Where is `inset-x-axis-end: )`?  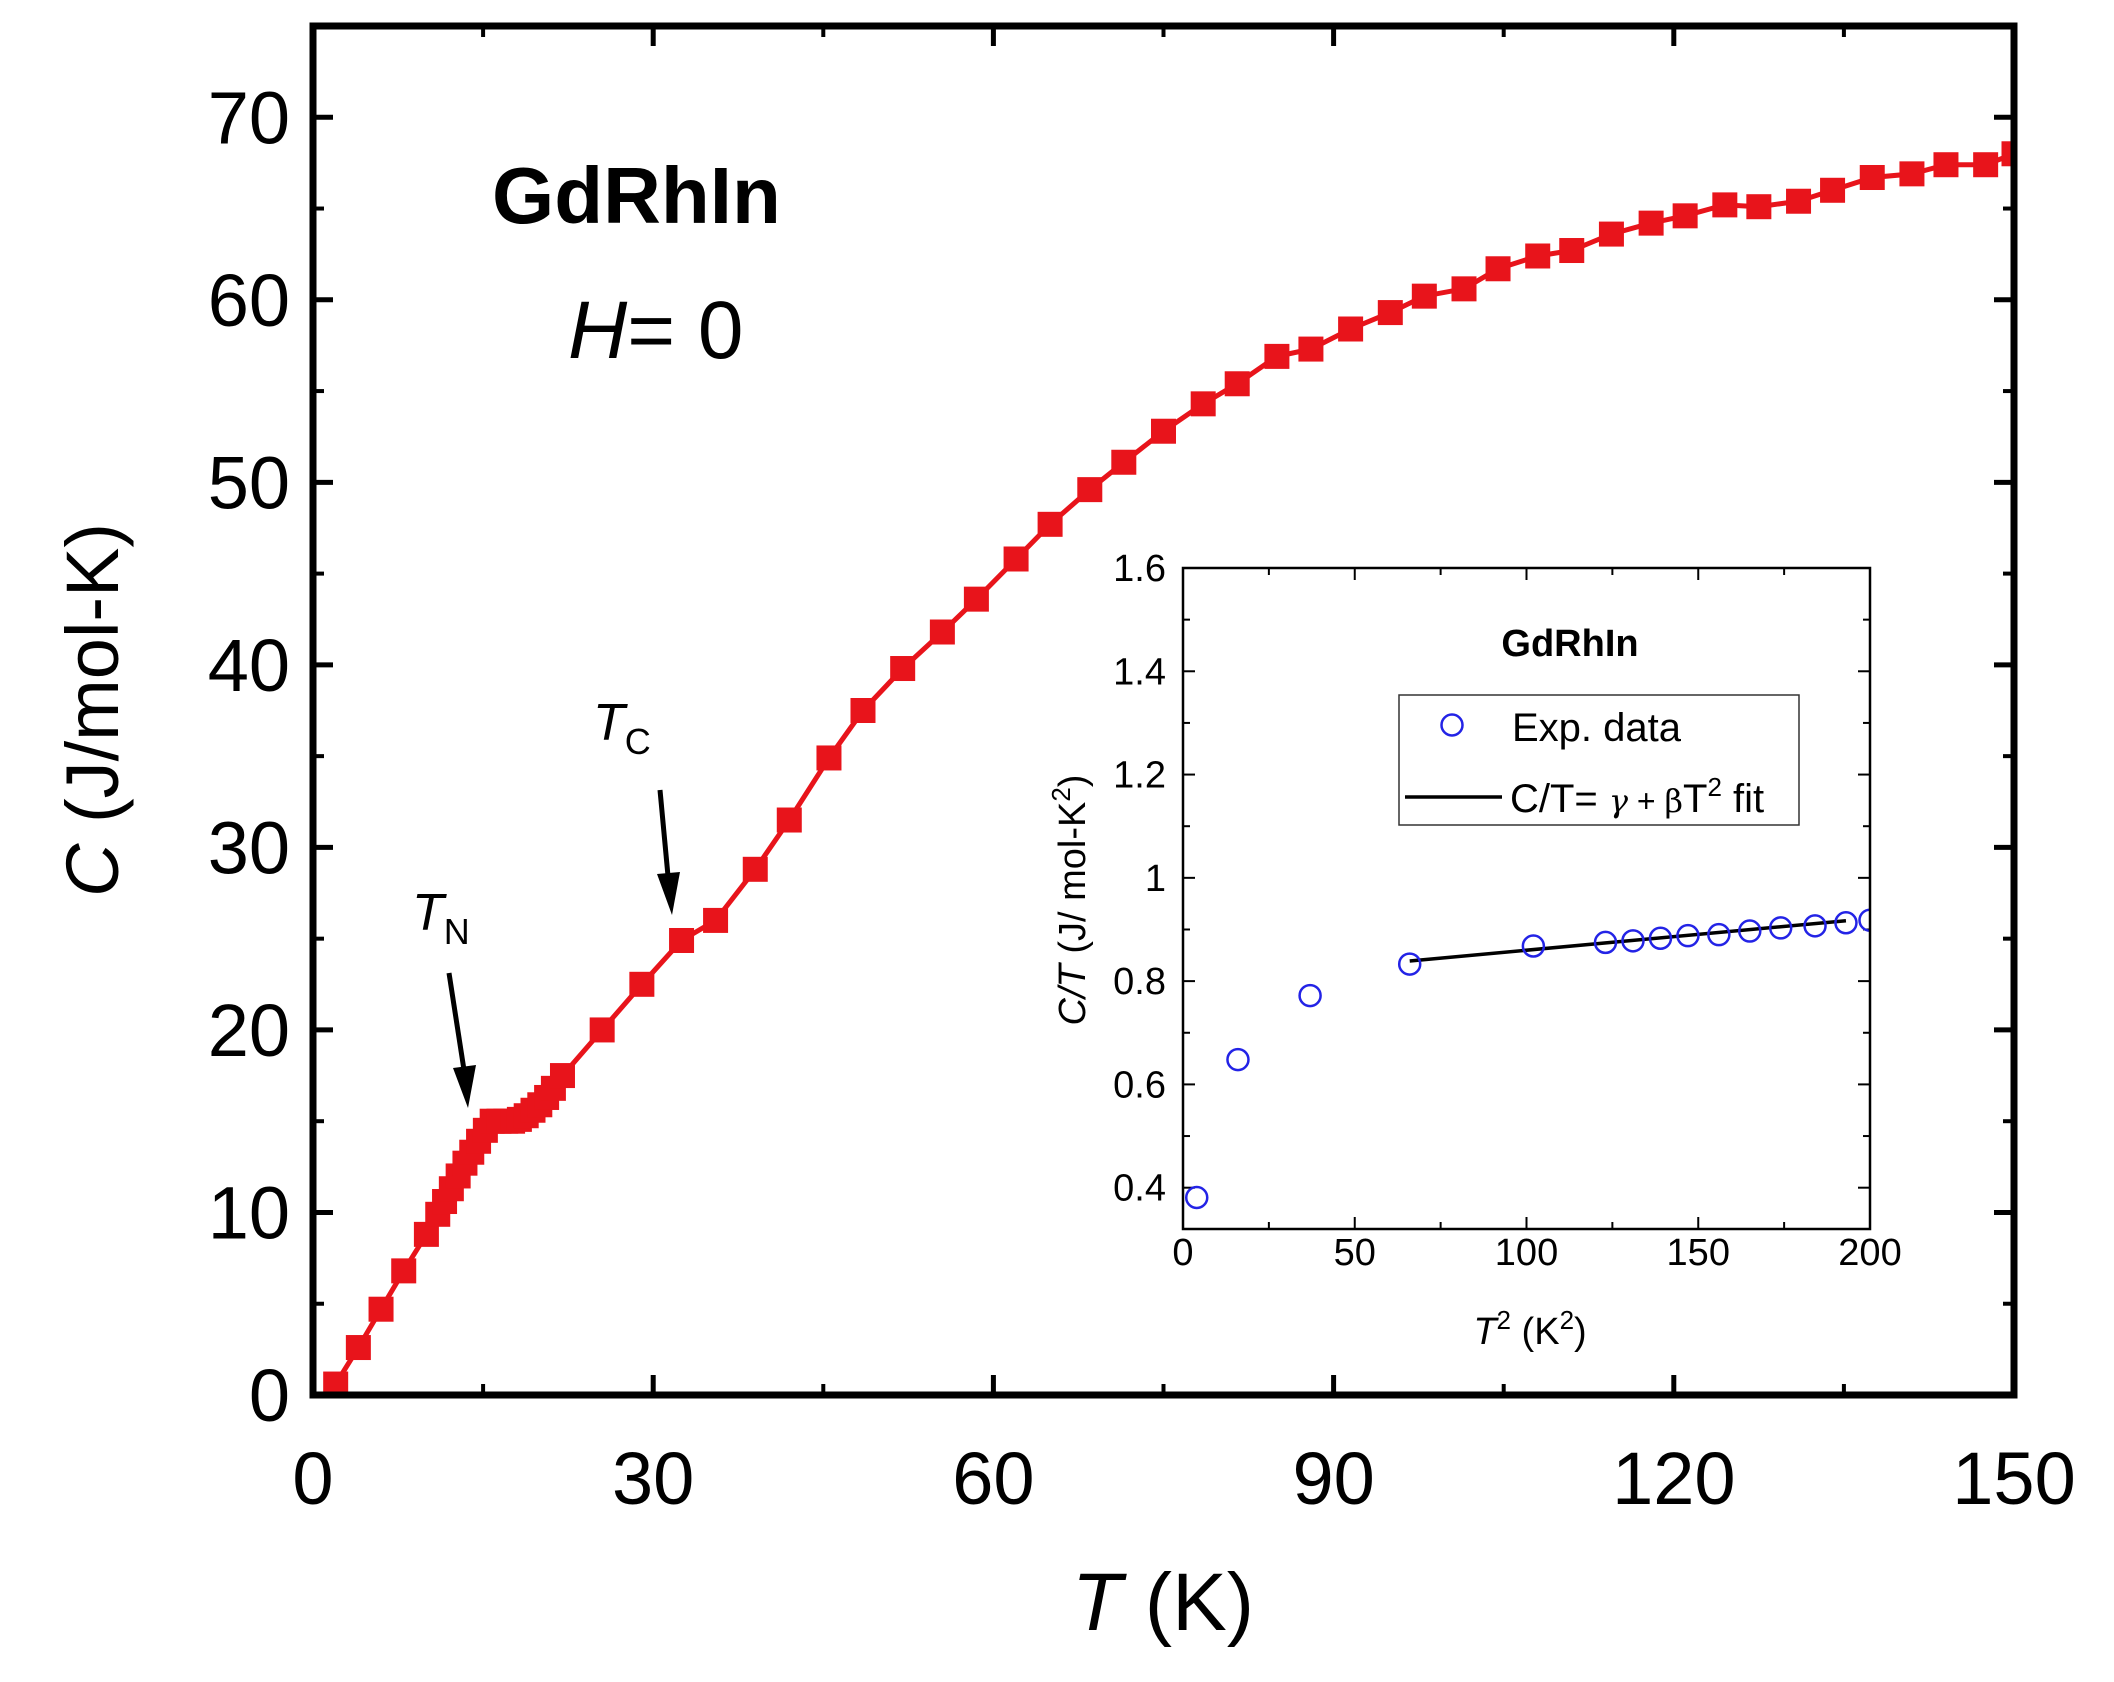 inset-x-axis-end: ) is located at coordinates (1580, 1332).